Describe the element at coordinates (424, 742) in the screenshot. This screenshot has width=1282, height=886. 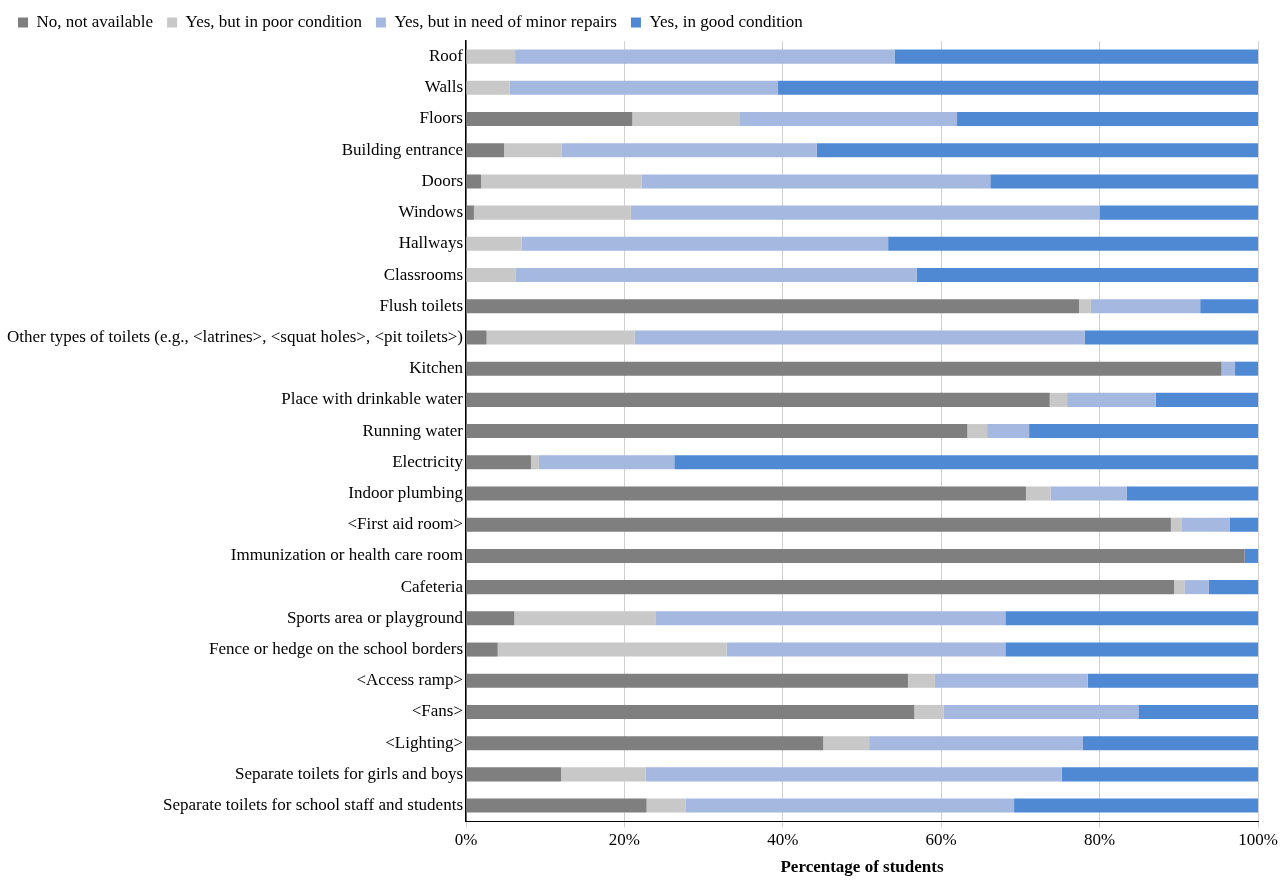
I see `y-tick-label: <Lighting>` at that location.